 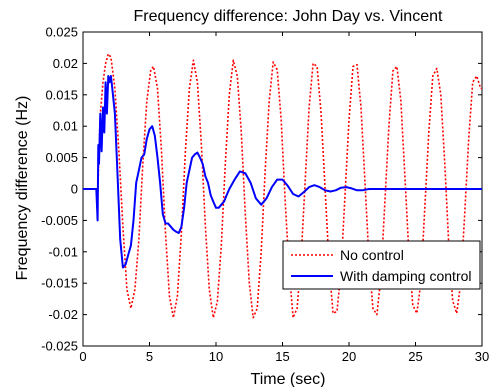 I want to click on y-axis-title: Frequency difference (Hz), so click(x=22, y=188).